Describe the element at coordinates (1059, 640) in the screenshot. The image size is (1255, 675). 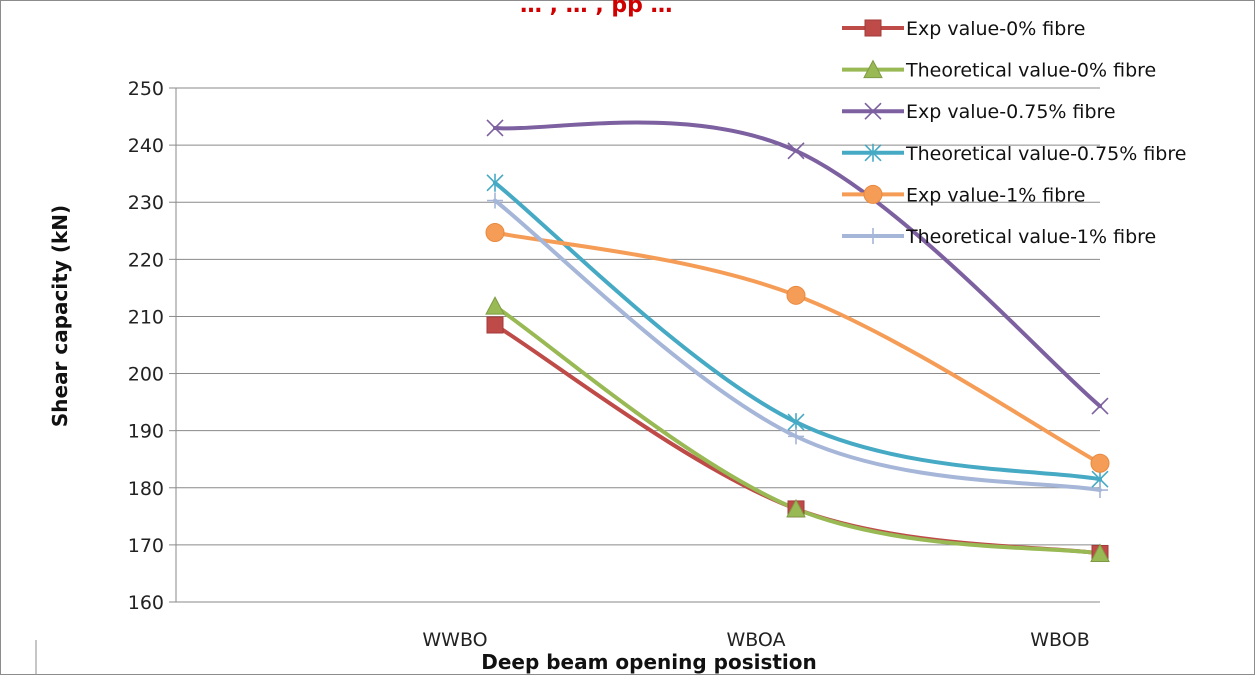
I see `x-tick-label: WBOB` at that location.